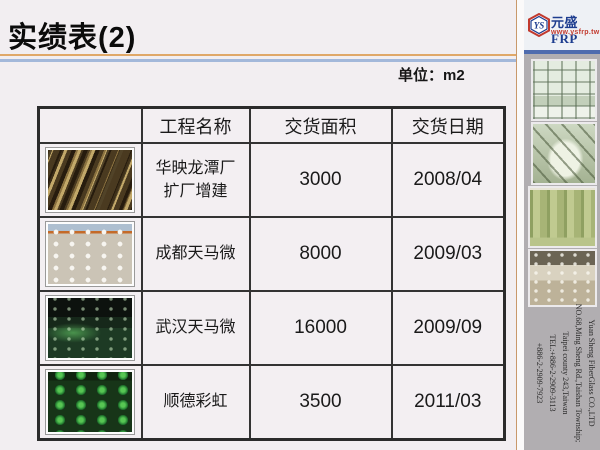 This screenshot has width=600, height=450. What do you see at coordinates (320, 328) in the screenshot?
I see `delivery-area: 16000` at bounding box center [320, 328].